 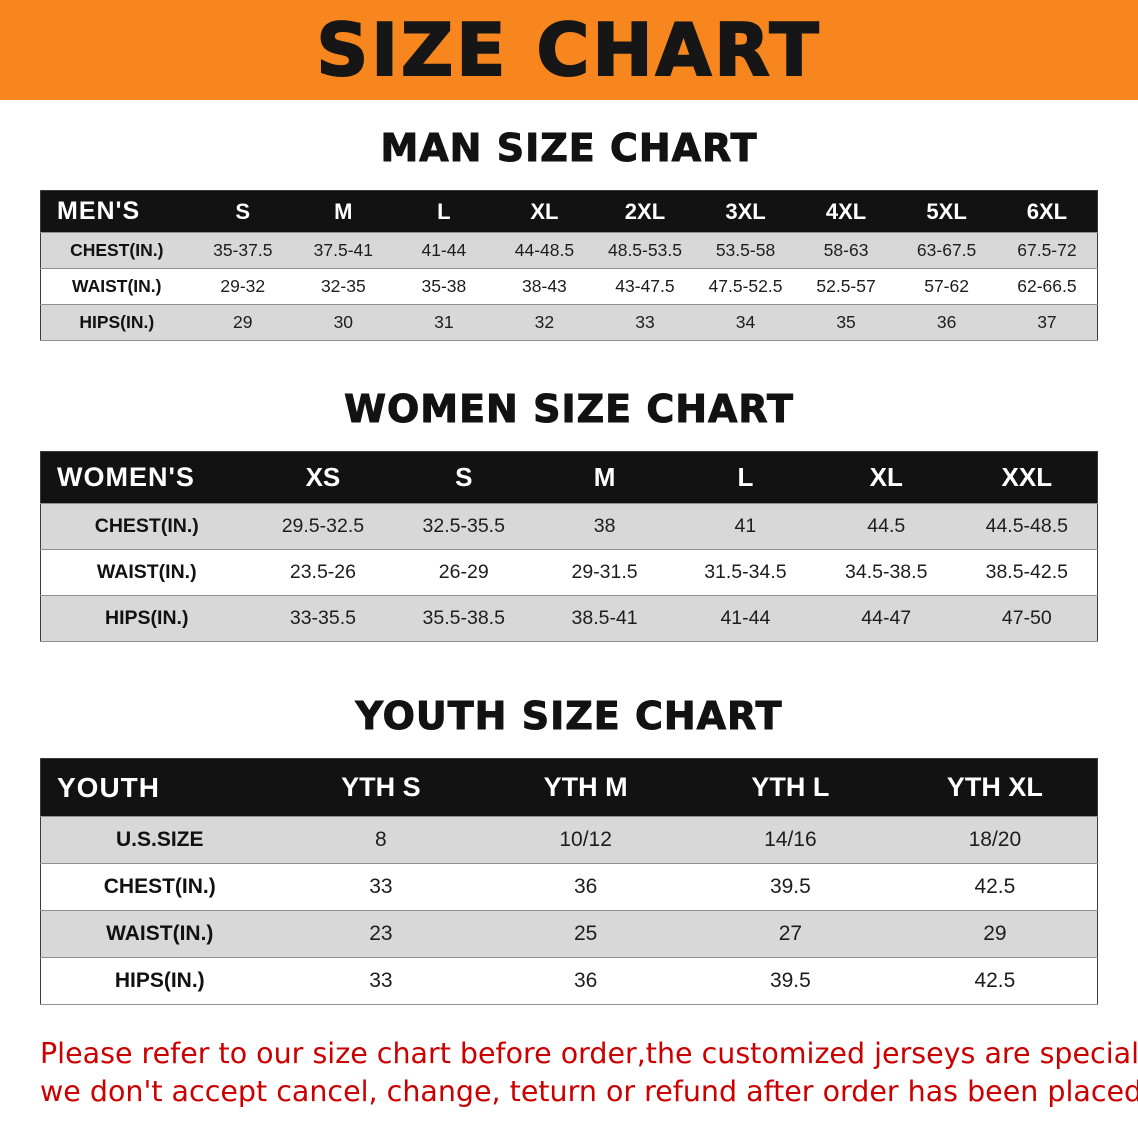 What do you see at coordinates (544, 286) in the screenshot?
I see `size-value-cell: 38-43` at bounding box center [544, 286].